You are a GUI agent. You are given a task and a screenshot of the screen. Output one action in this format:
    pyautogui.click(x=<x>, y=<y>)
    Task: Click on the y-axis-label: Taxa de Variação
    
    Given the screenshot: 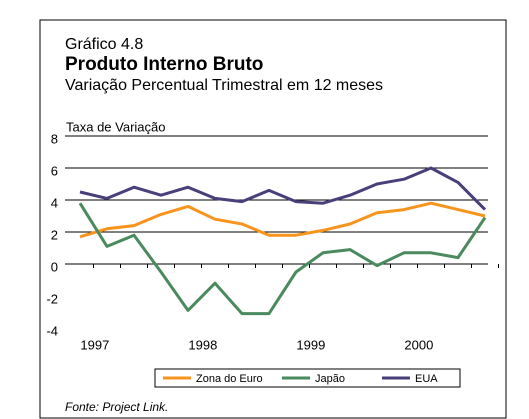 What is the action you would take?
    pyautogui.click(x=116, y=126)
    